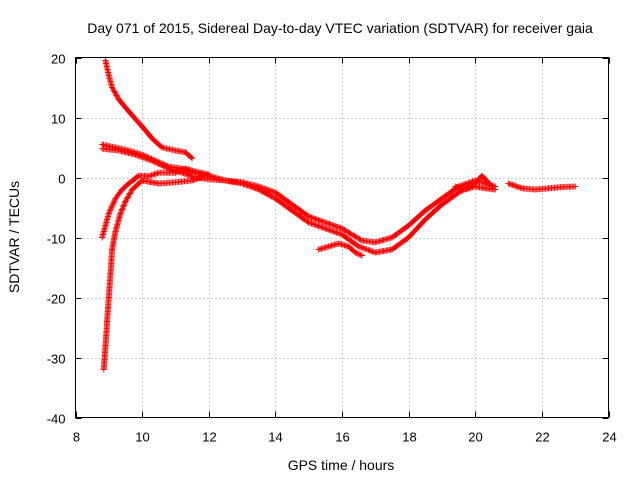  What do you see at coordinates (56, 299) in the screenshot?
I see `y-tick-label: -20` at bounding box center [56, 299].